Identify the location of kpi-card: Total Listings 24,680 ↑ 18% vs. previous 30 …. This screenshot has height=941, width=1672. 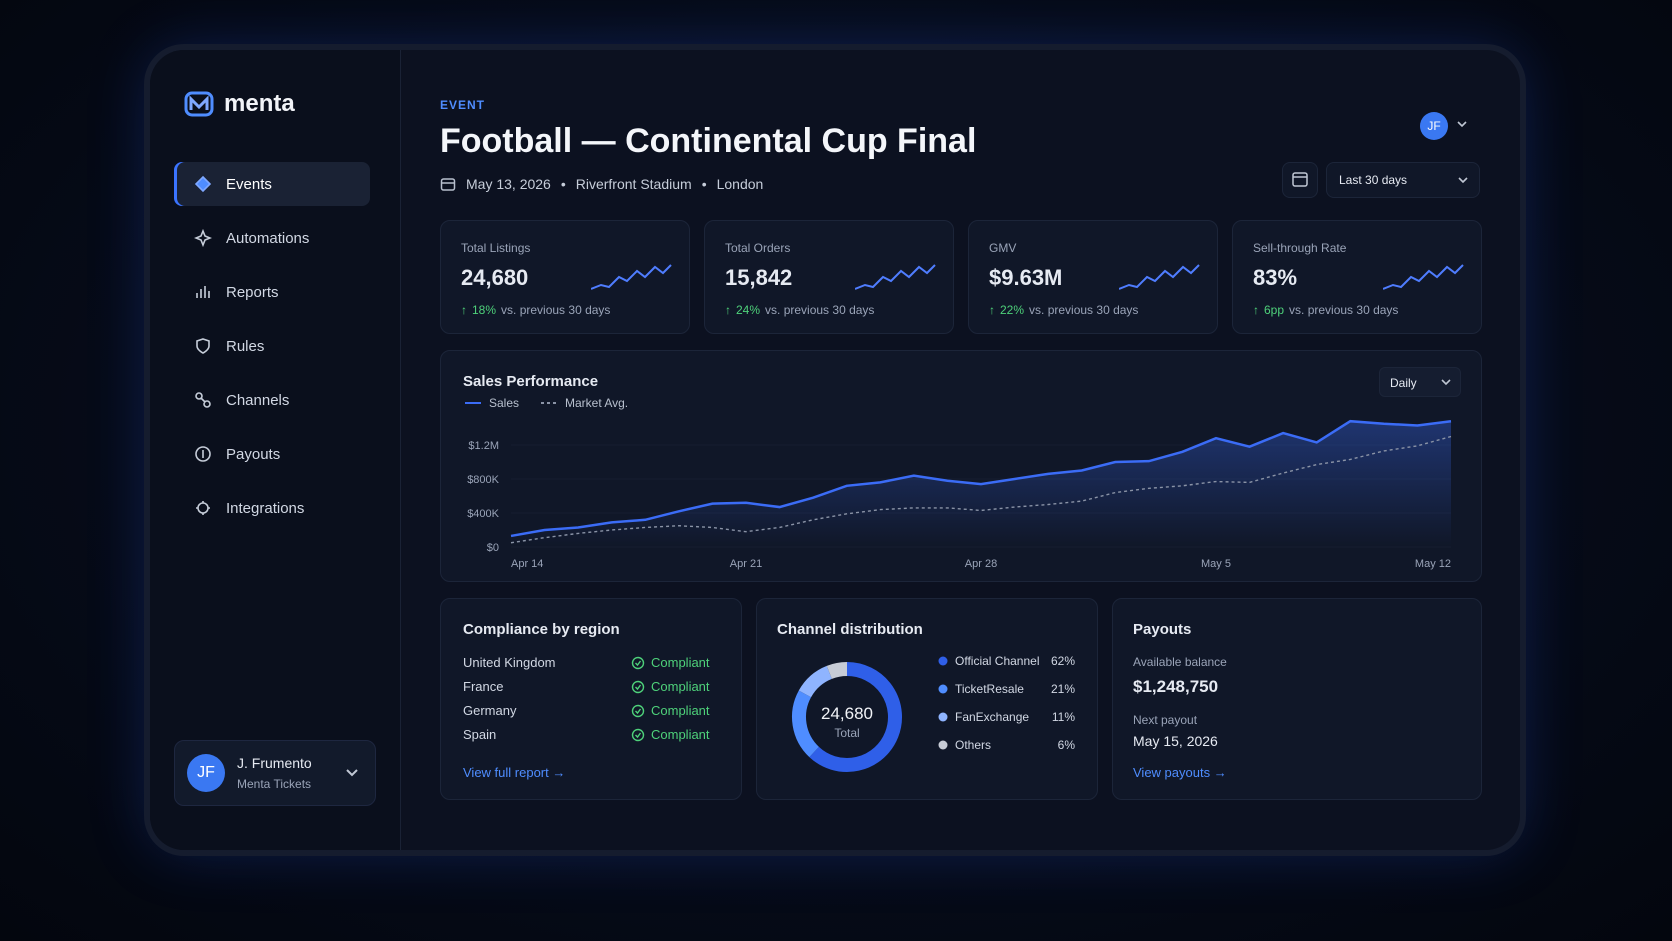
(565, 277).